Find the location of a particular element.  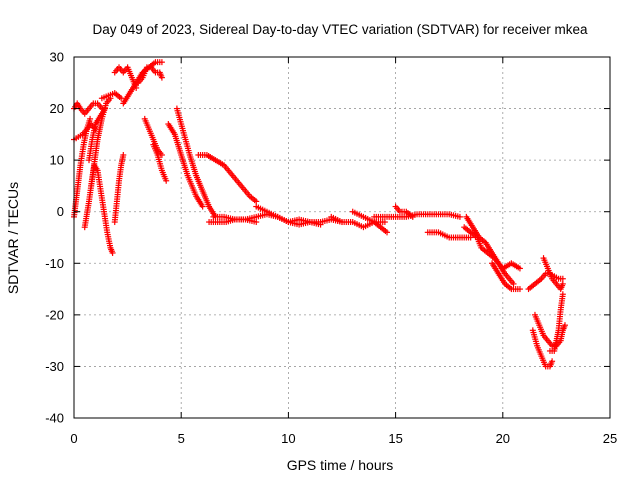

x-axis-label: GPS time / hours is located at coordinates (340, 465).